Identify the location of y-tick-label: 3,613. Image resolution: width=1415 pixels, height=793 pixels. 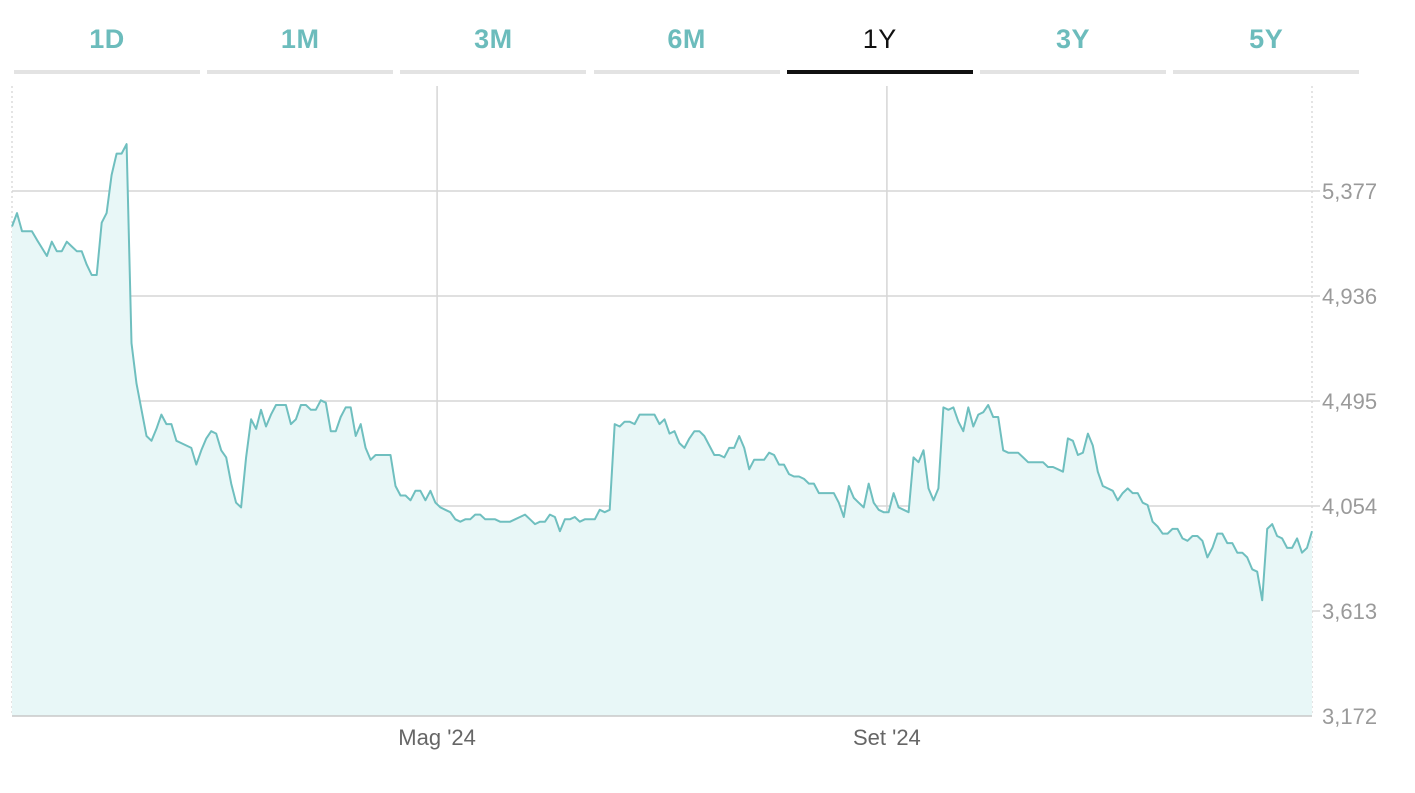
(1349, 611).